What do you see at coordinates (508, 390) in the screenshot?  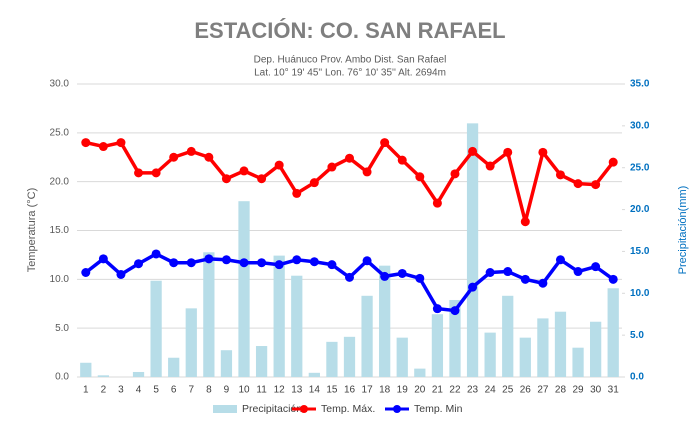 I see `x-tick-label: 25` at bounding box center [508, 390].